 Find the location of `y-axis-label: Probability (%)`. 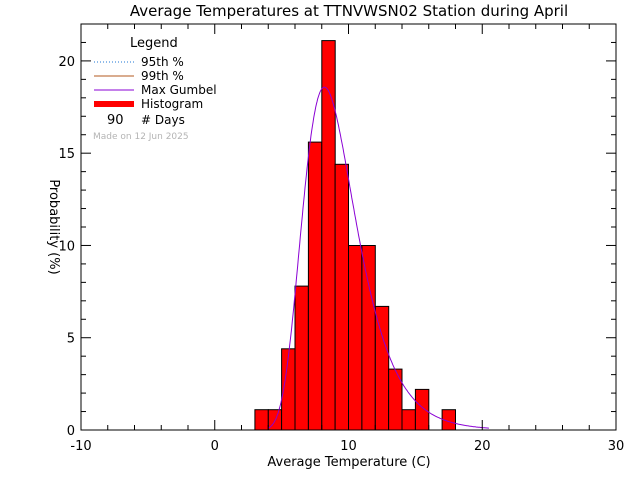

y-axis-label: Probability (%) is located at coordinates (53, 226).